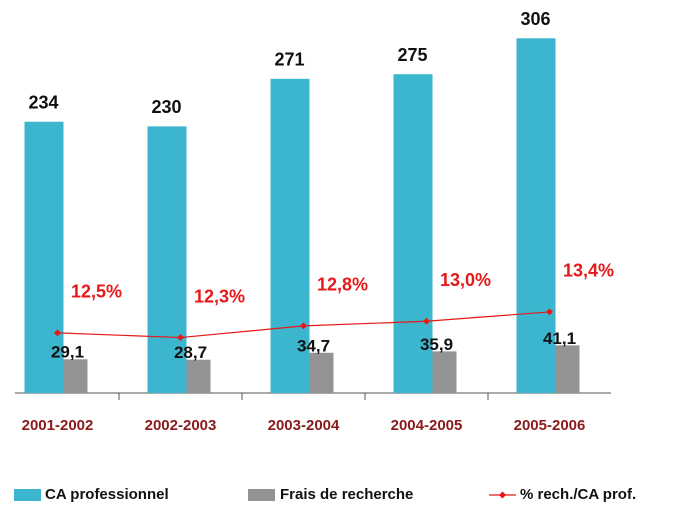  I want to click on value-label: 12,5%, so click(96, 292).